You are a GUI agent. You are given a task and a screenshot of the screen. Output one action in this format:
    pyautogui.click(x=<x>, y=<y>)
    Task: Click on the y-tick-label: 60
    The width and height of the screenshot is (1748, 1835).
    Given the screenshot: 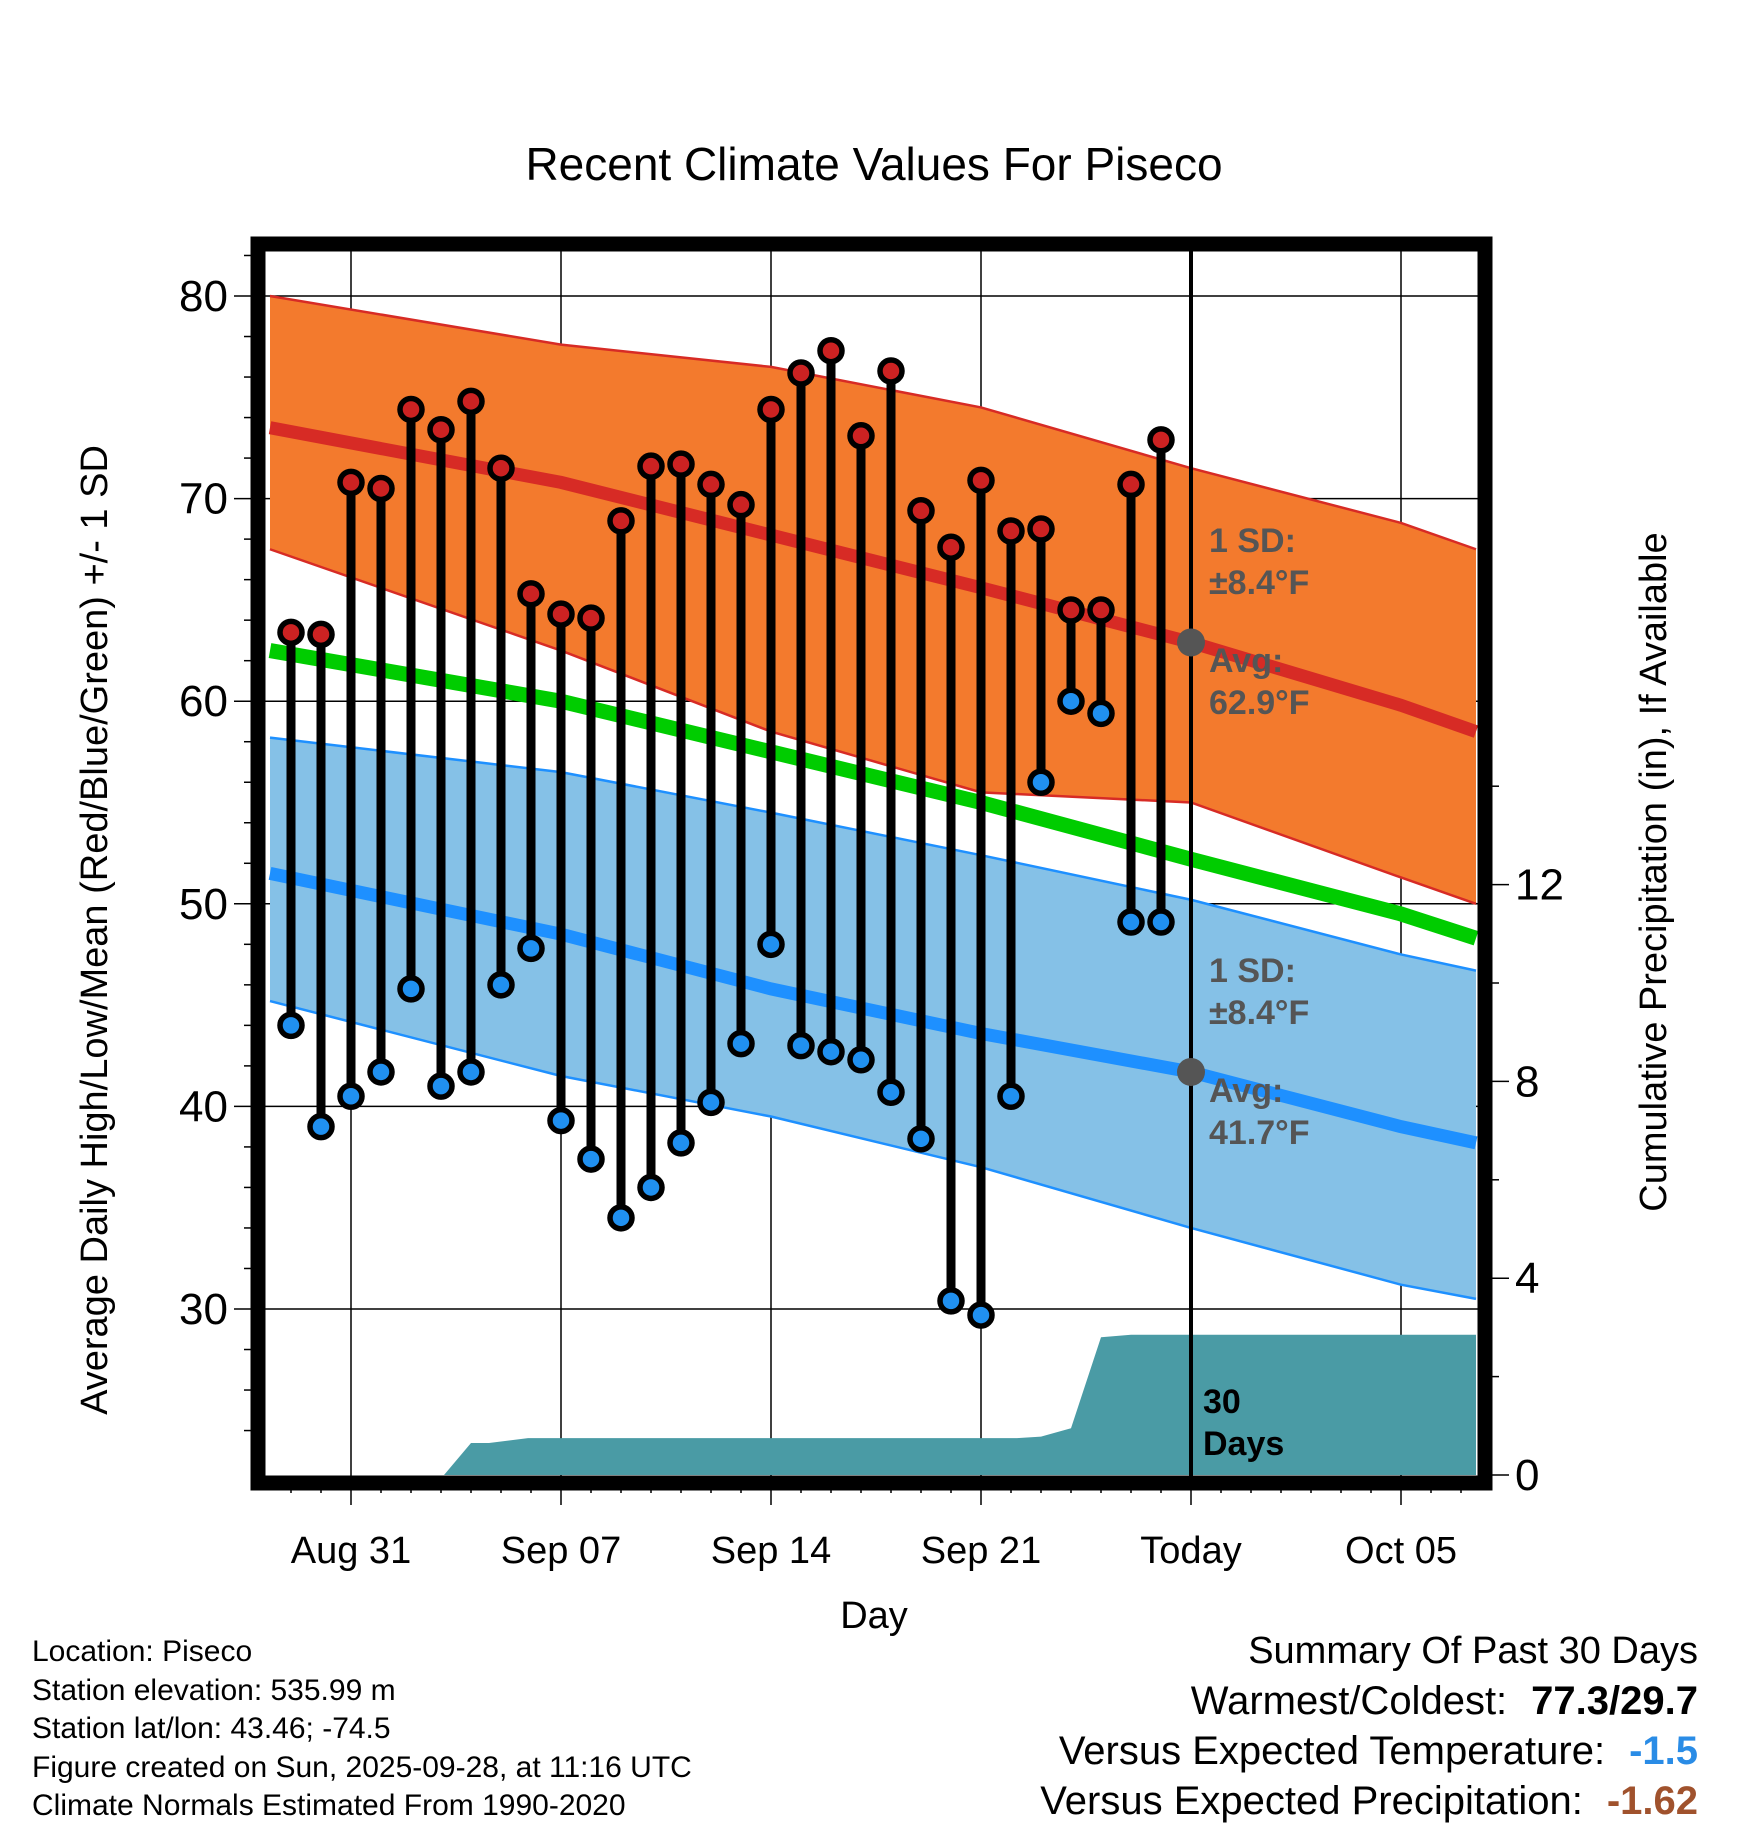 What is the action you would take?
    pyautogui.click(x=203, y=701)
    